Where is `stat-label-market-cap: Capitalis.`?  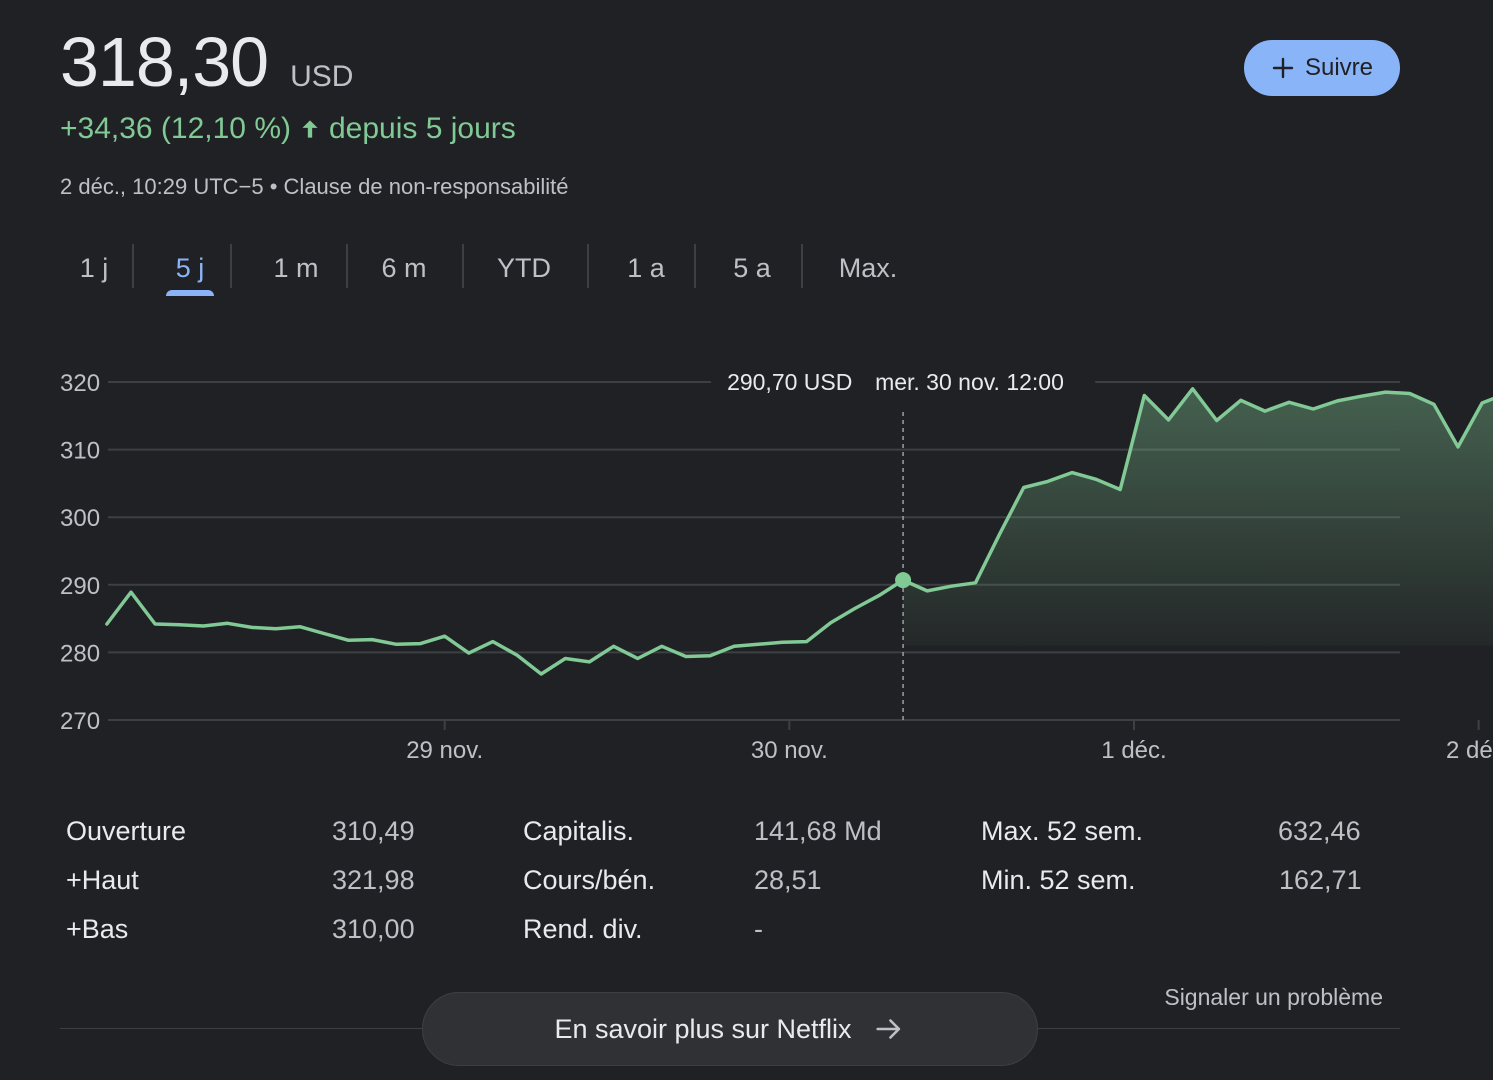 stat-label-market-cap: Capitalis. is located at coordinates (579, 831).